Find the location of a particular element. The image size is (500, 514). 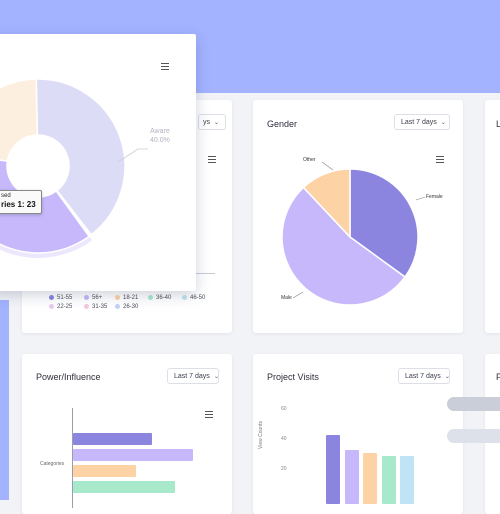

gender-label-female: Female is located at coordinates (434, 197).